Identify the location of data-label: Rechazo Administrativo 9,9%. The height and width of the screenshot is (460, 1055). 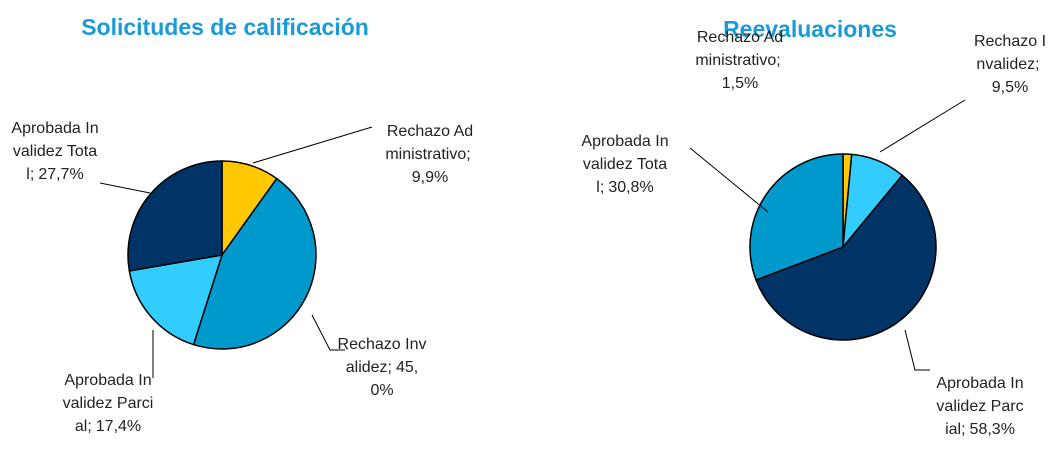
(430, 154).